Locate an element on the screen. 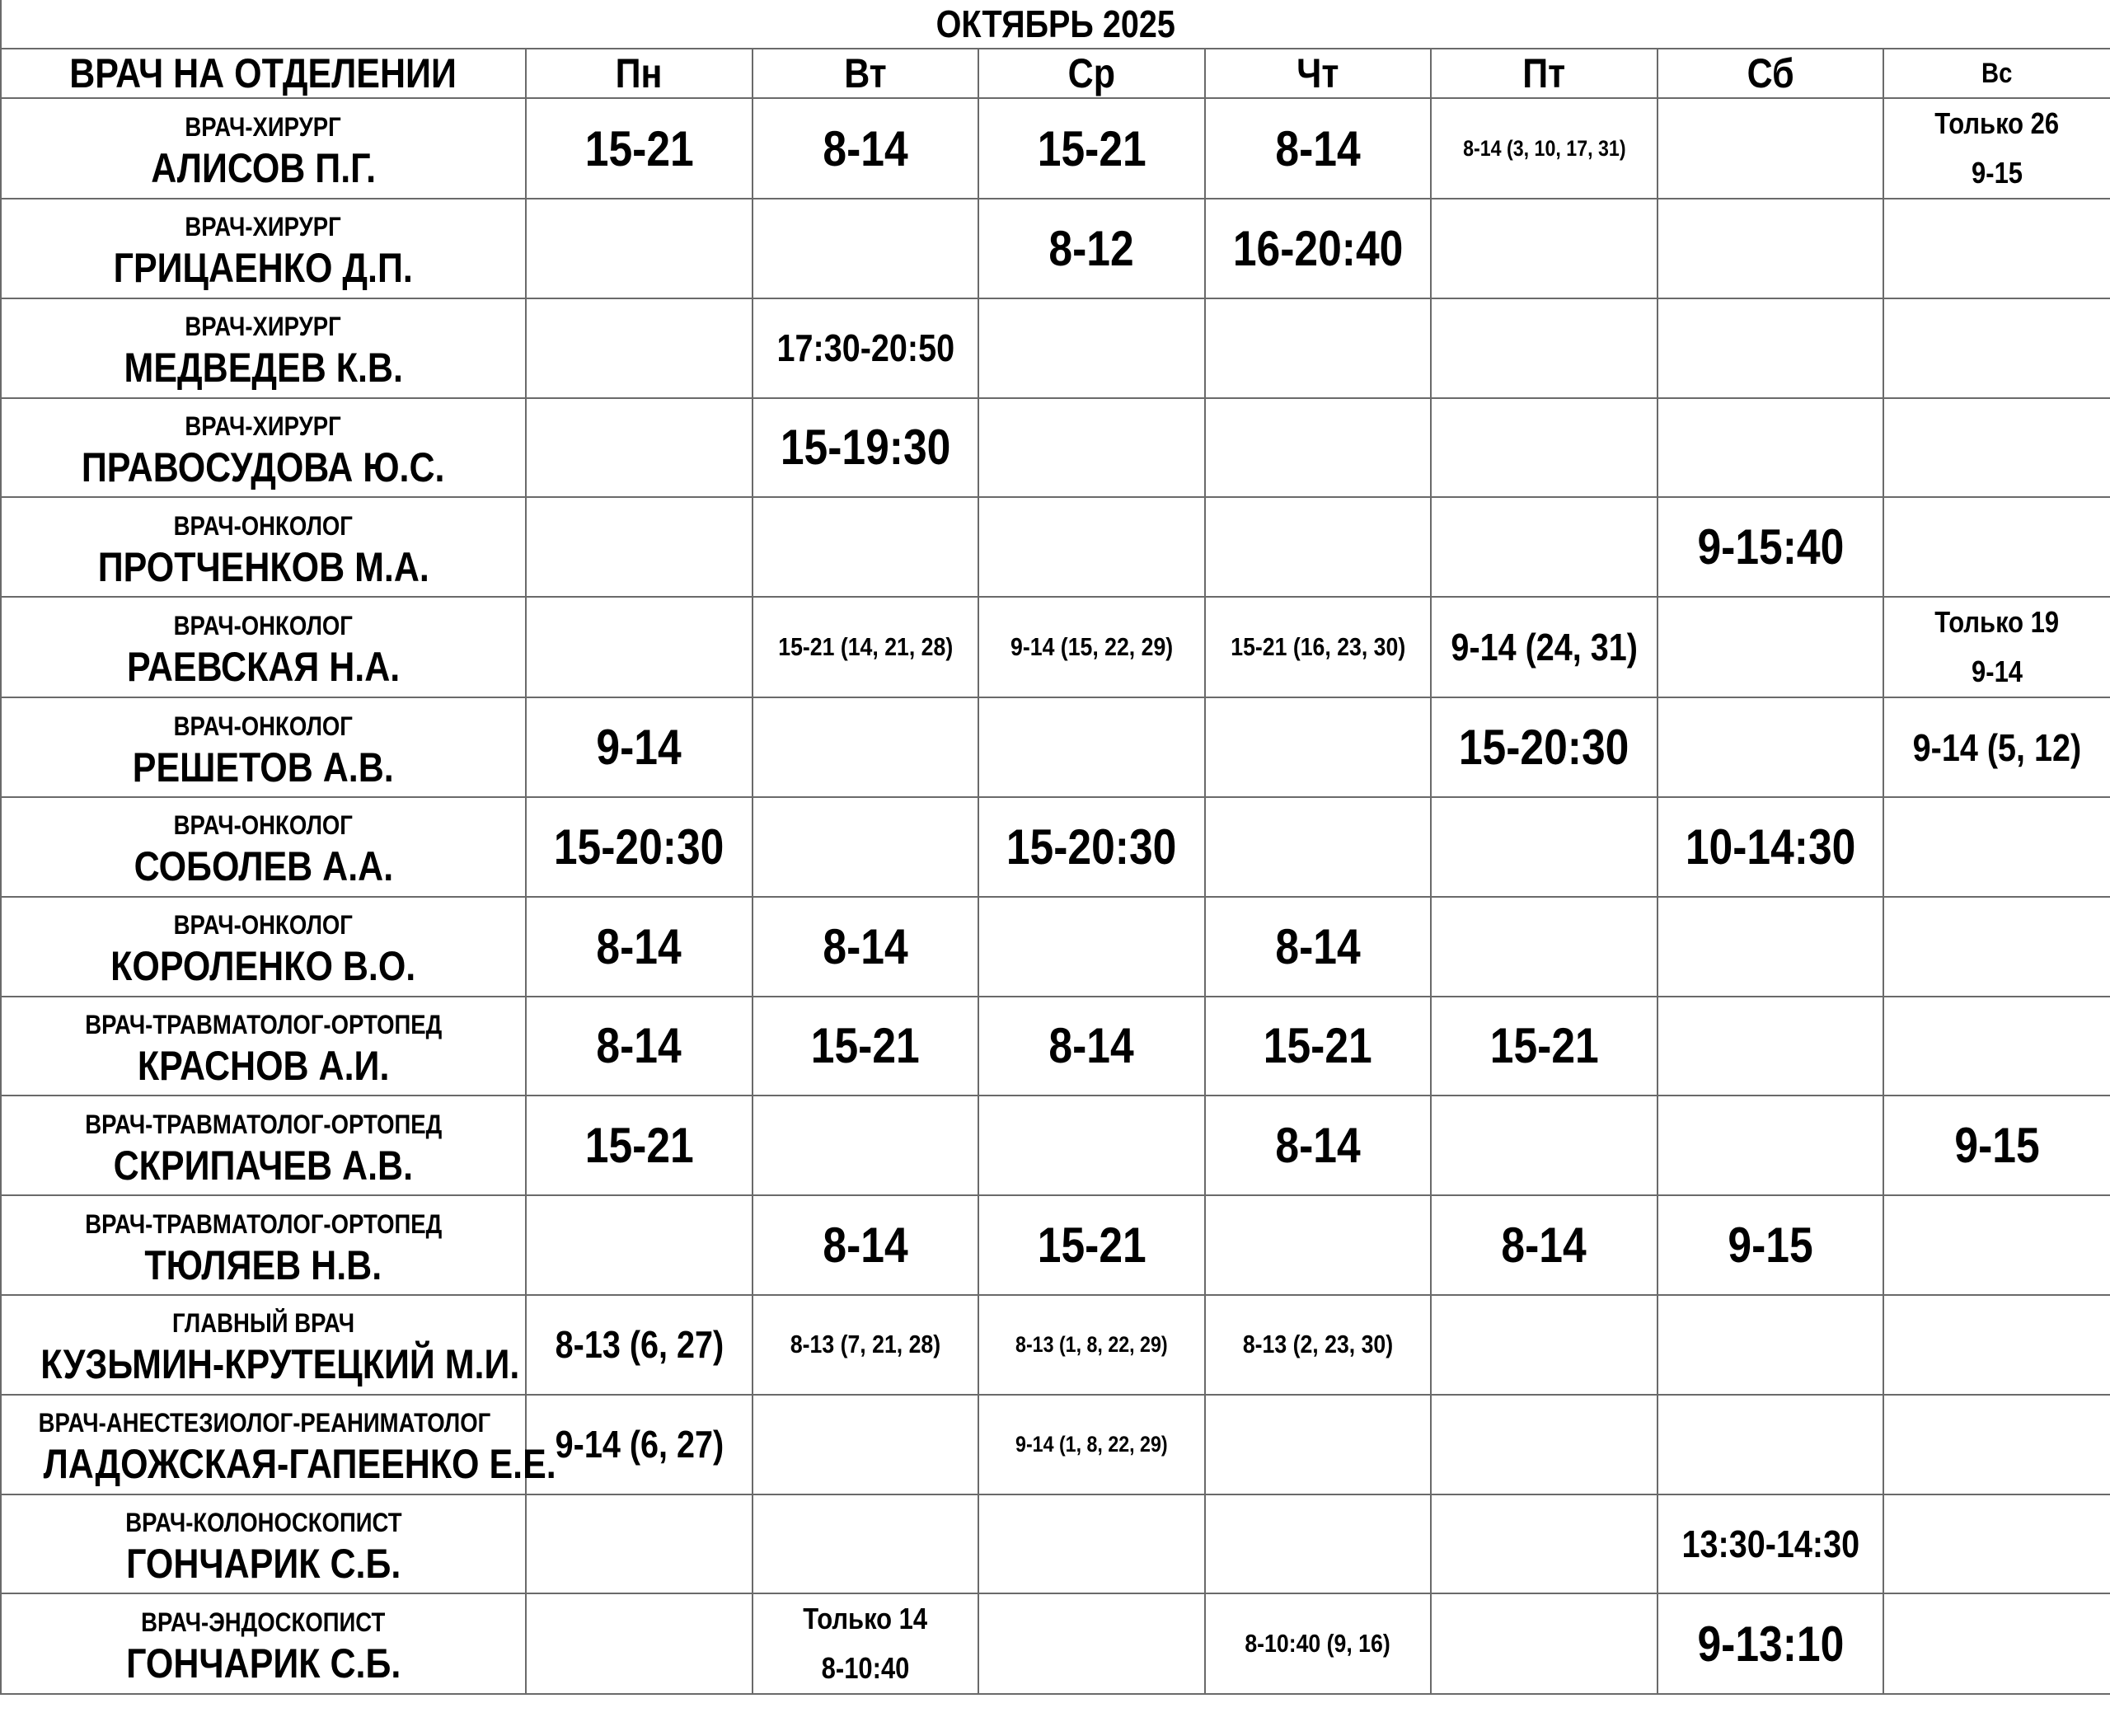  schedule-cell: 13:30-14:30 is located at coordinates (1770, 1544).